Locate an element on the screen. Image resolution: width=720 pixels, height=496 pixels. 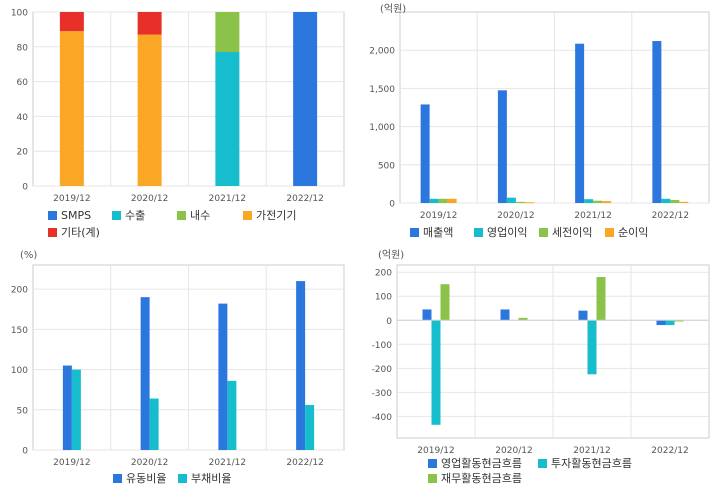
legend-item: 투자활동현금흐름 is located at coordinates (585, 463).